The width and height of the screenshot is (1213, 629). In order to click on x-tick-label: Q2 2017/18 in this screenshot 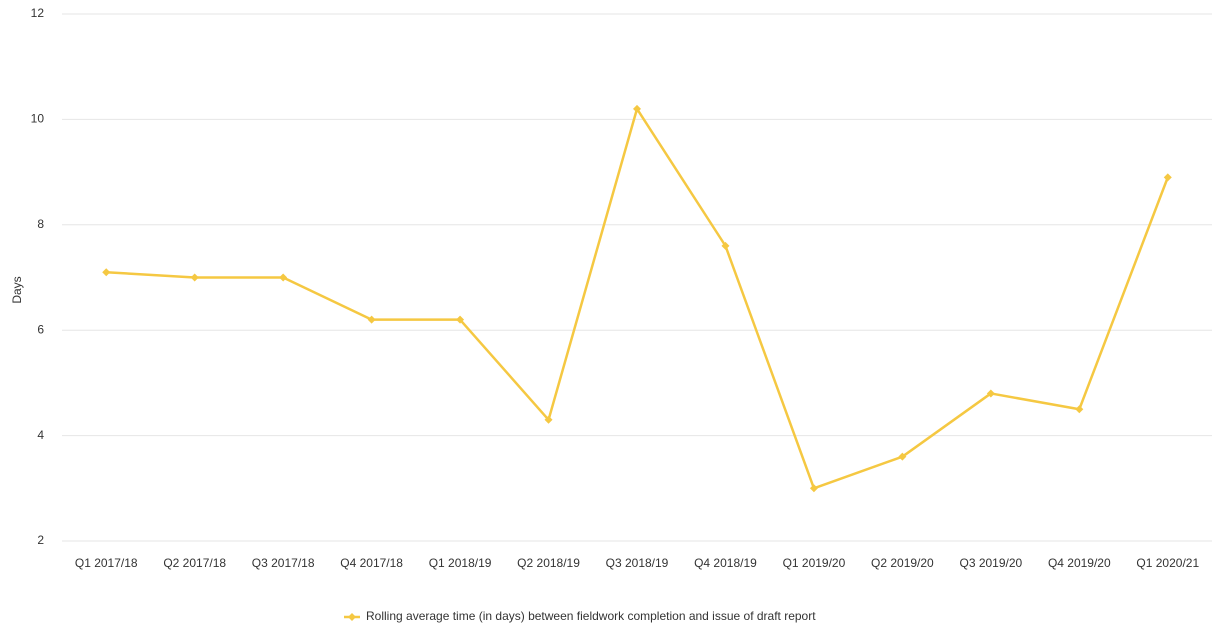, I will do `click(194, 563)`.